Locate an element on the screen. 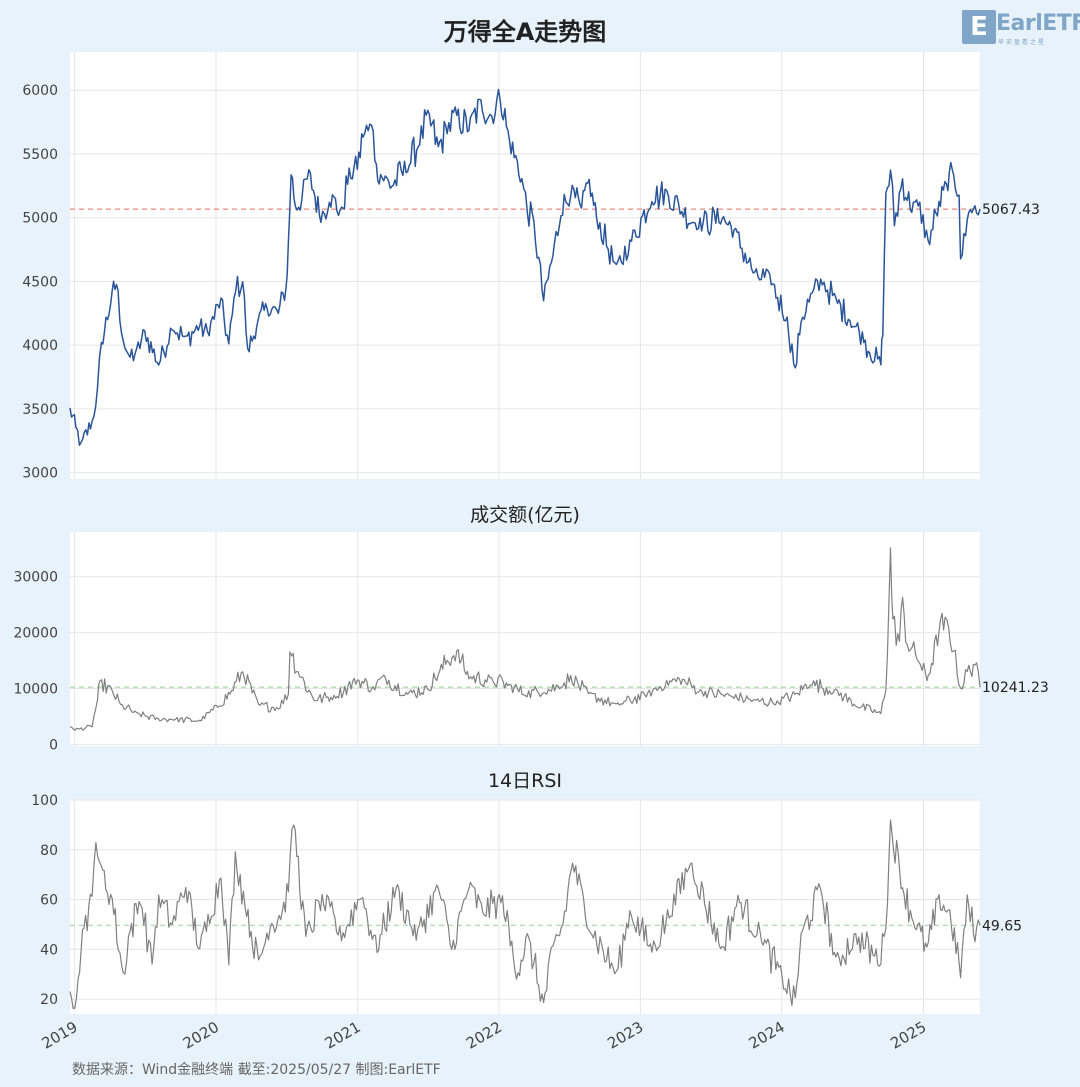 This screenshot has height=1087, width=1080. logo-tagline: 早安盈看之星 is located at coordinates (1022, 42).